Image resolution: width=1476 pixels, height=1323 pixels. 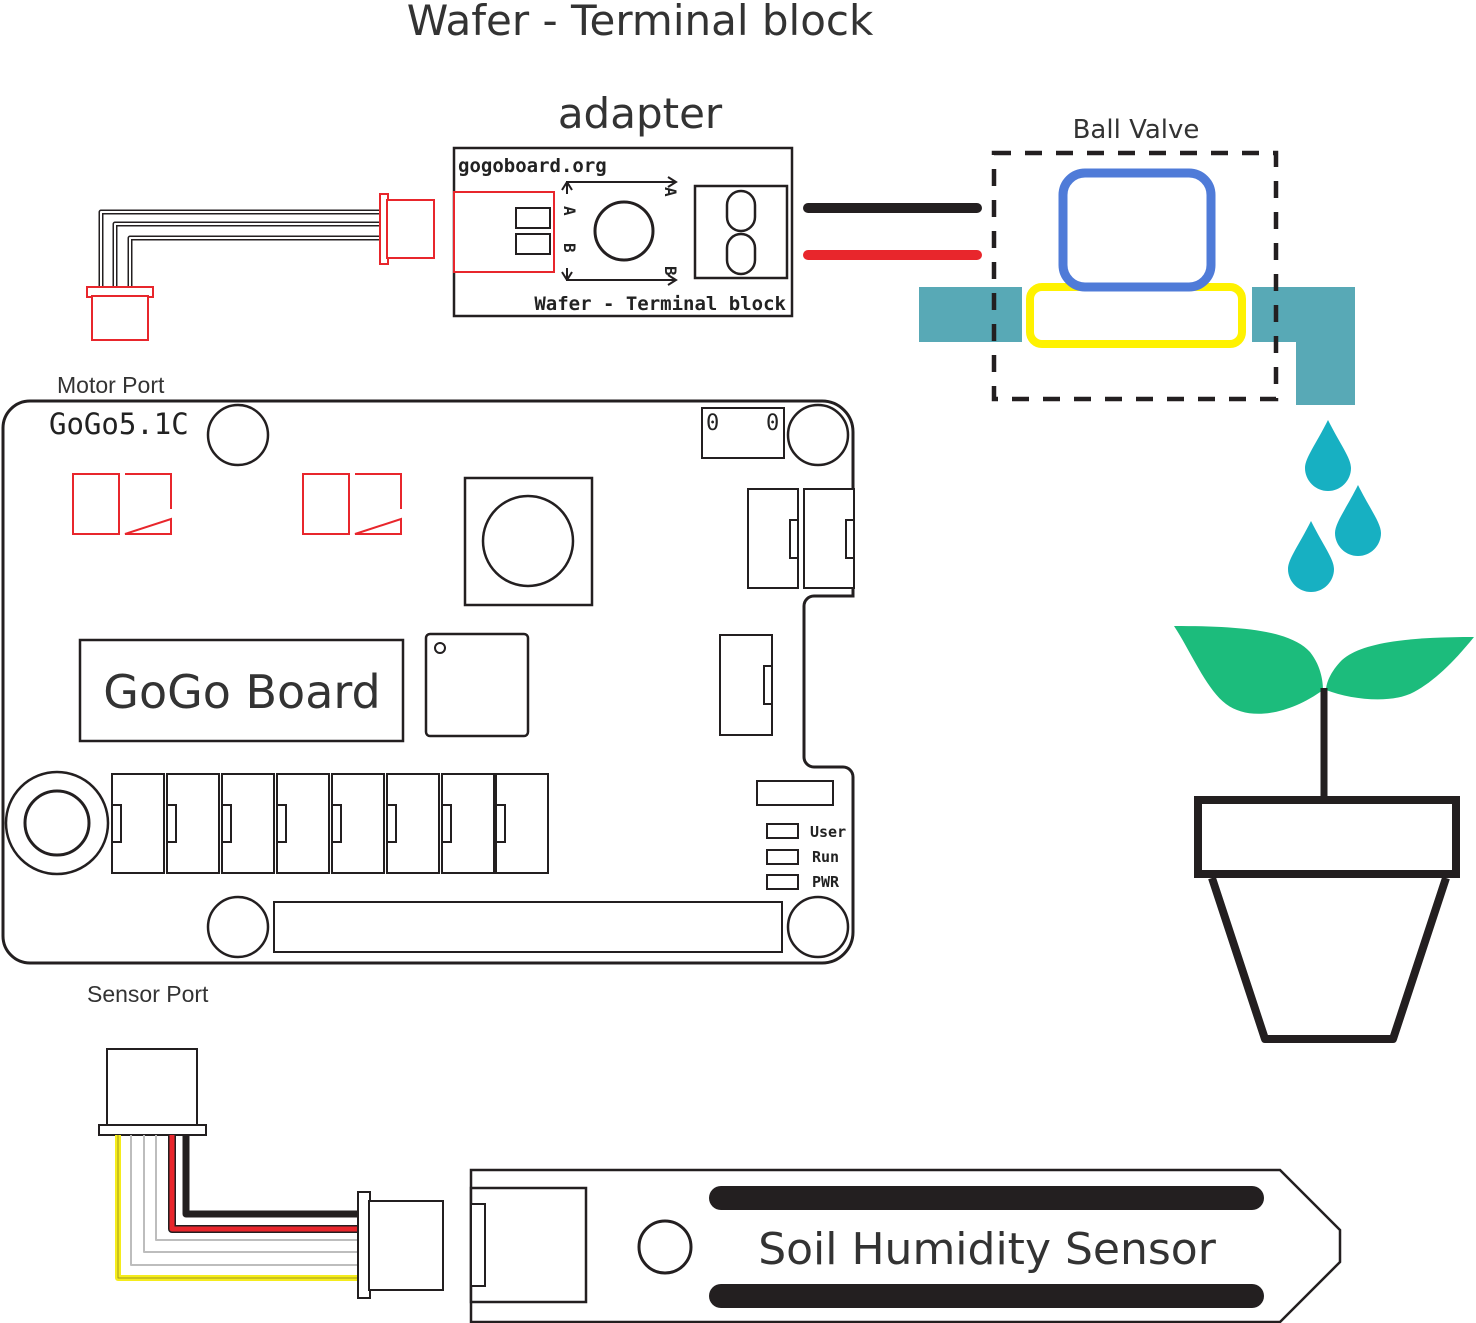 I want to click on adapter-pin-b-label-right: B, so click(x=670, y=271).